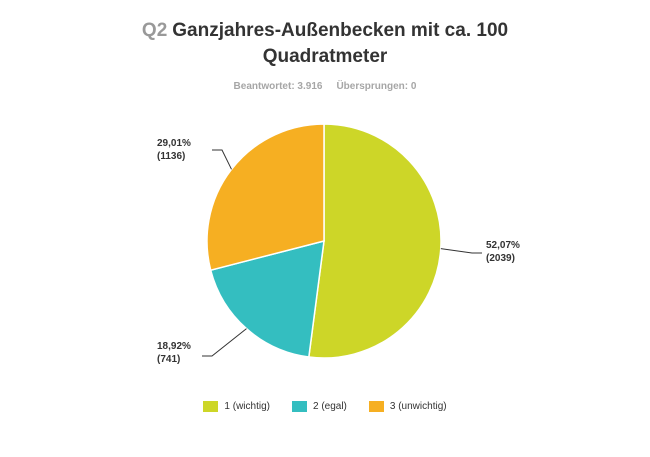  What do you see at coordinates (174, 353) in the screenshot?
I see `data-label: 18,92% (741)` at bounding box center [174, 353].